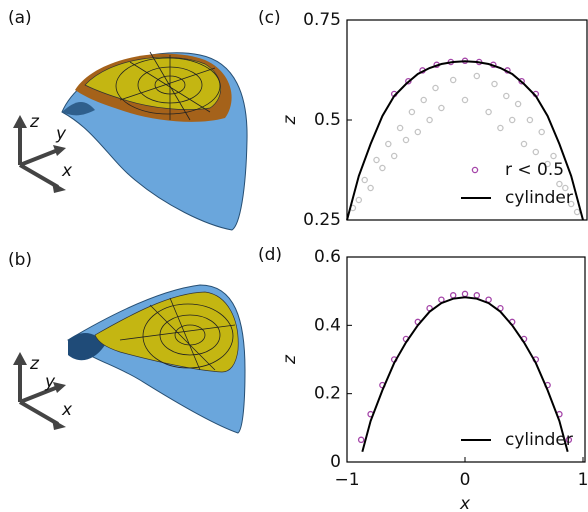 The height and width of the screenshot is (512, 588). I want to click on x-tick-label: −1, so click(346, 480).